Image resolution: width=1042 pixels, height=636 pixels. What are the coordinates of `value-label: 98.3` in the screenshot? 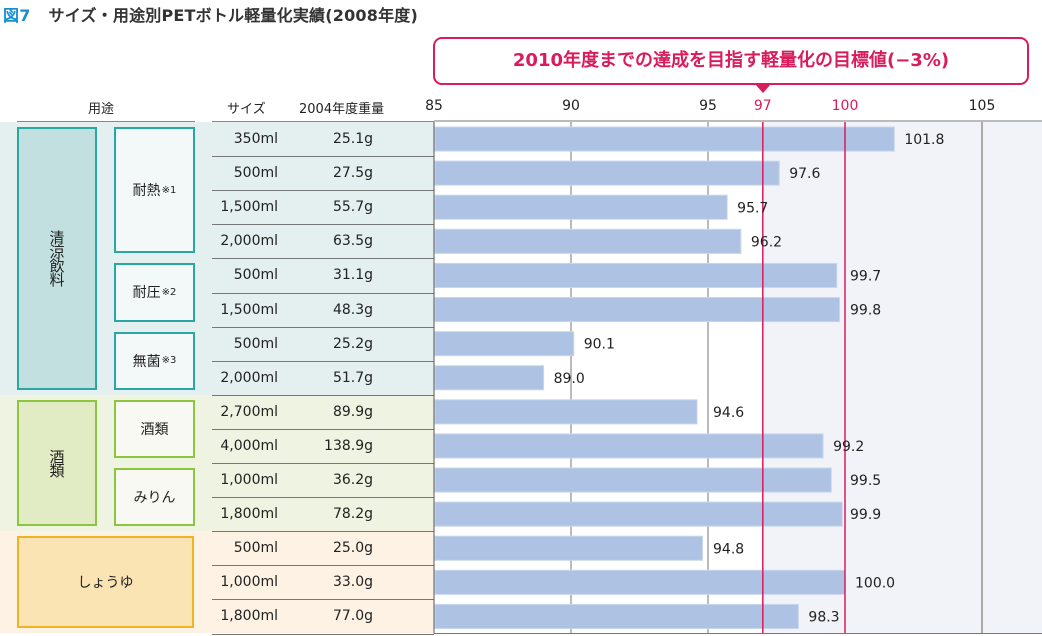 It's located at (823, 617).